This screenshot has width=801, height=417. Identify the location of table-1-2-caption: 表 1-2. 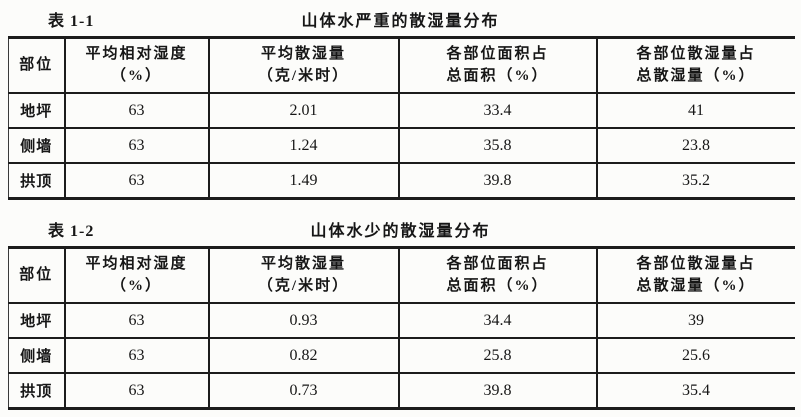
(71, 231).